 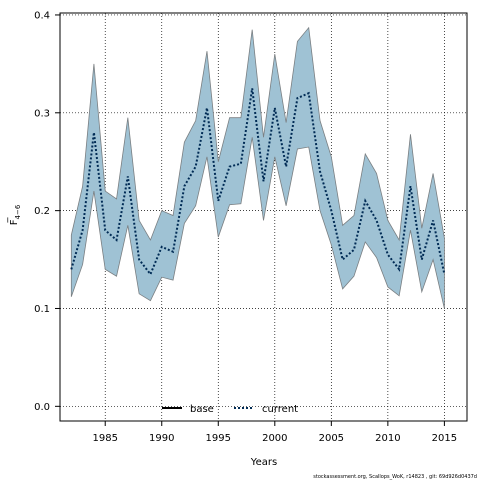 I want to click on x-tick-label: 2005, so click(x=331, y=438).